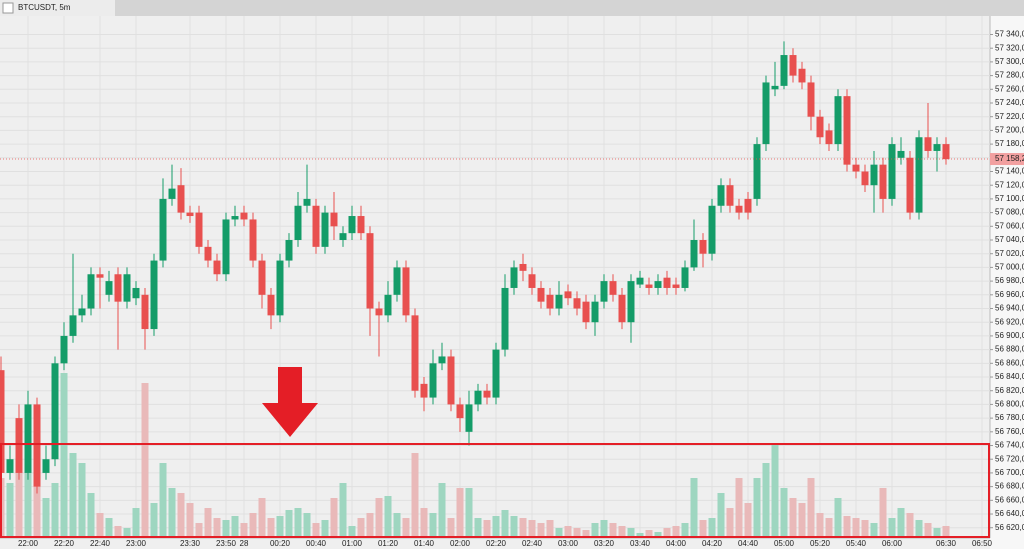 The image size is (1024, 549). Describe the element at coordinates (1009, 527) in the screenshot. I see `y-tick-label: 56 620,0` at that location.